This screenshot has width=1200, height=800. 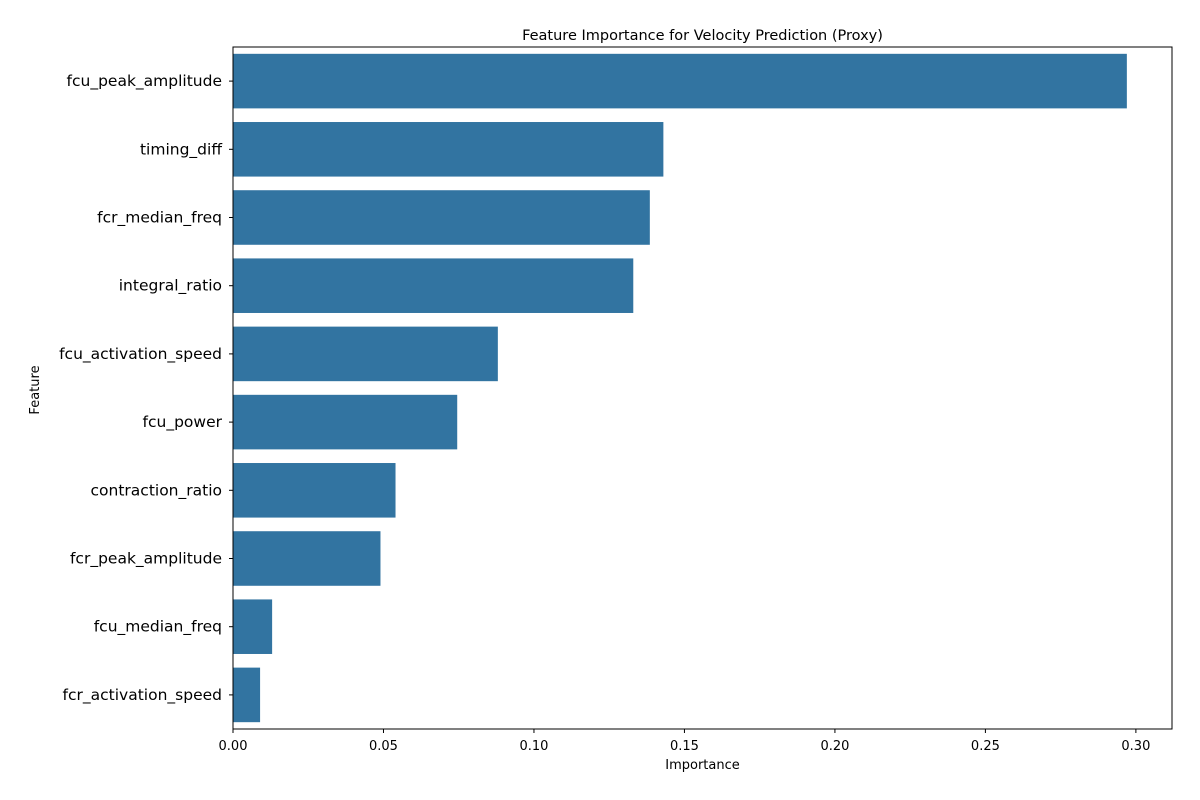 I want to click on x-tick-label: 0.00, so click(x=233, y=746).